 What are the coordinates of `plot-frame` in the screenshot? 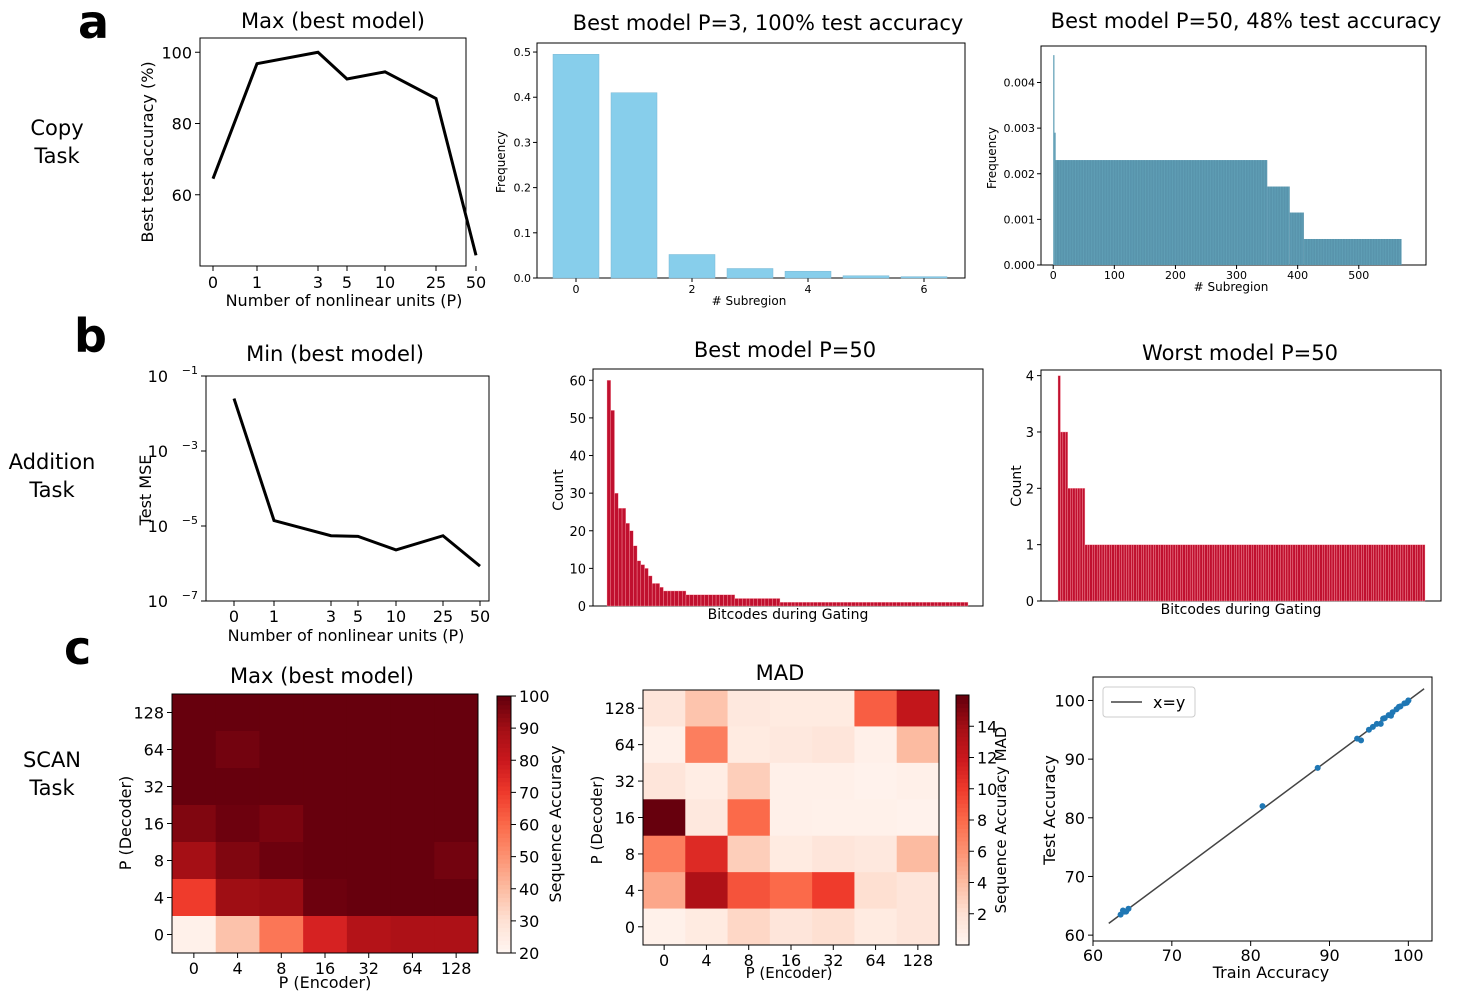 It's located at (751, 160).